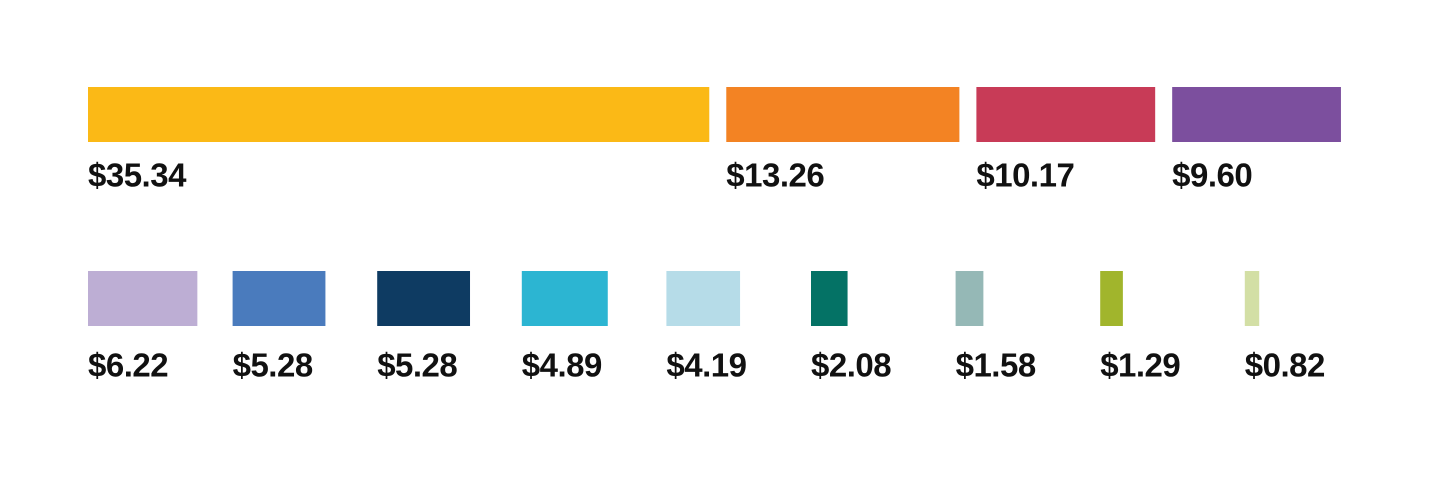 This screenshot has height=487, width=1440. Describe the element at coordinates (137, 175) in the screenshot. I see `value-label: $35.34` at that location.